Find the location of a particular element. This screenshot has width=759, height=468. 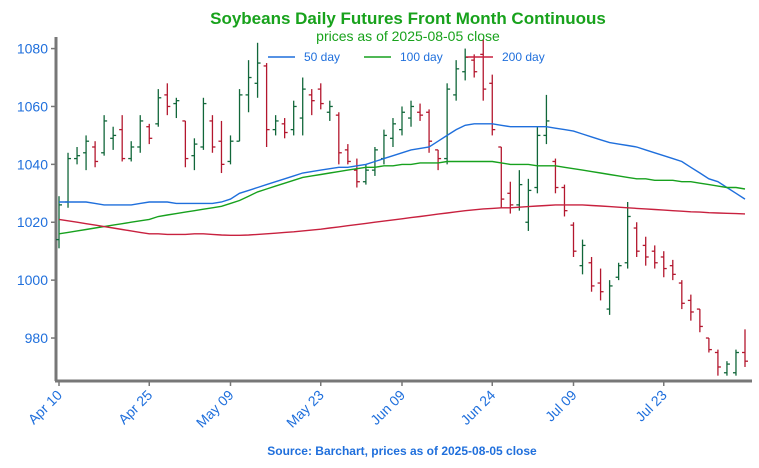

chart-subtitle: prices as of 2025-08-05 close is located at coordinates (408, 36).